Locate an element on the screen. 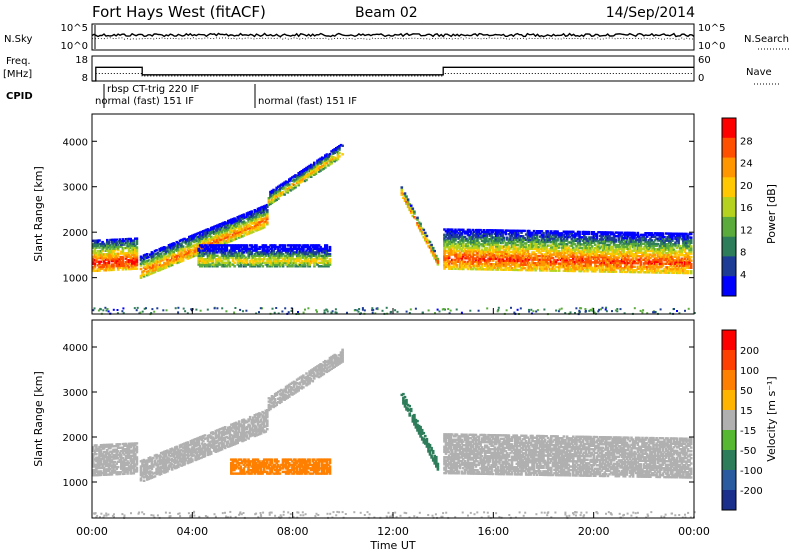 The width and height of the screenshot is (800, 558). freq-label: Freq. is located at coordinates (18, 61).